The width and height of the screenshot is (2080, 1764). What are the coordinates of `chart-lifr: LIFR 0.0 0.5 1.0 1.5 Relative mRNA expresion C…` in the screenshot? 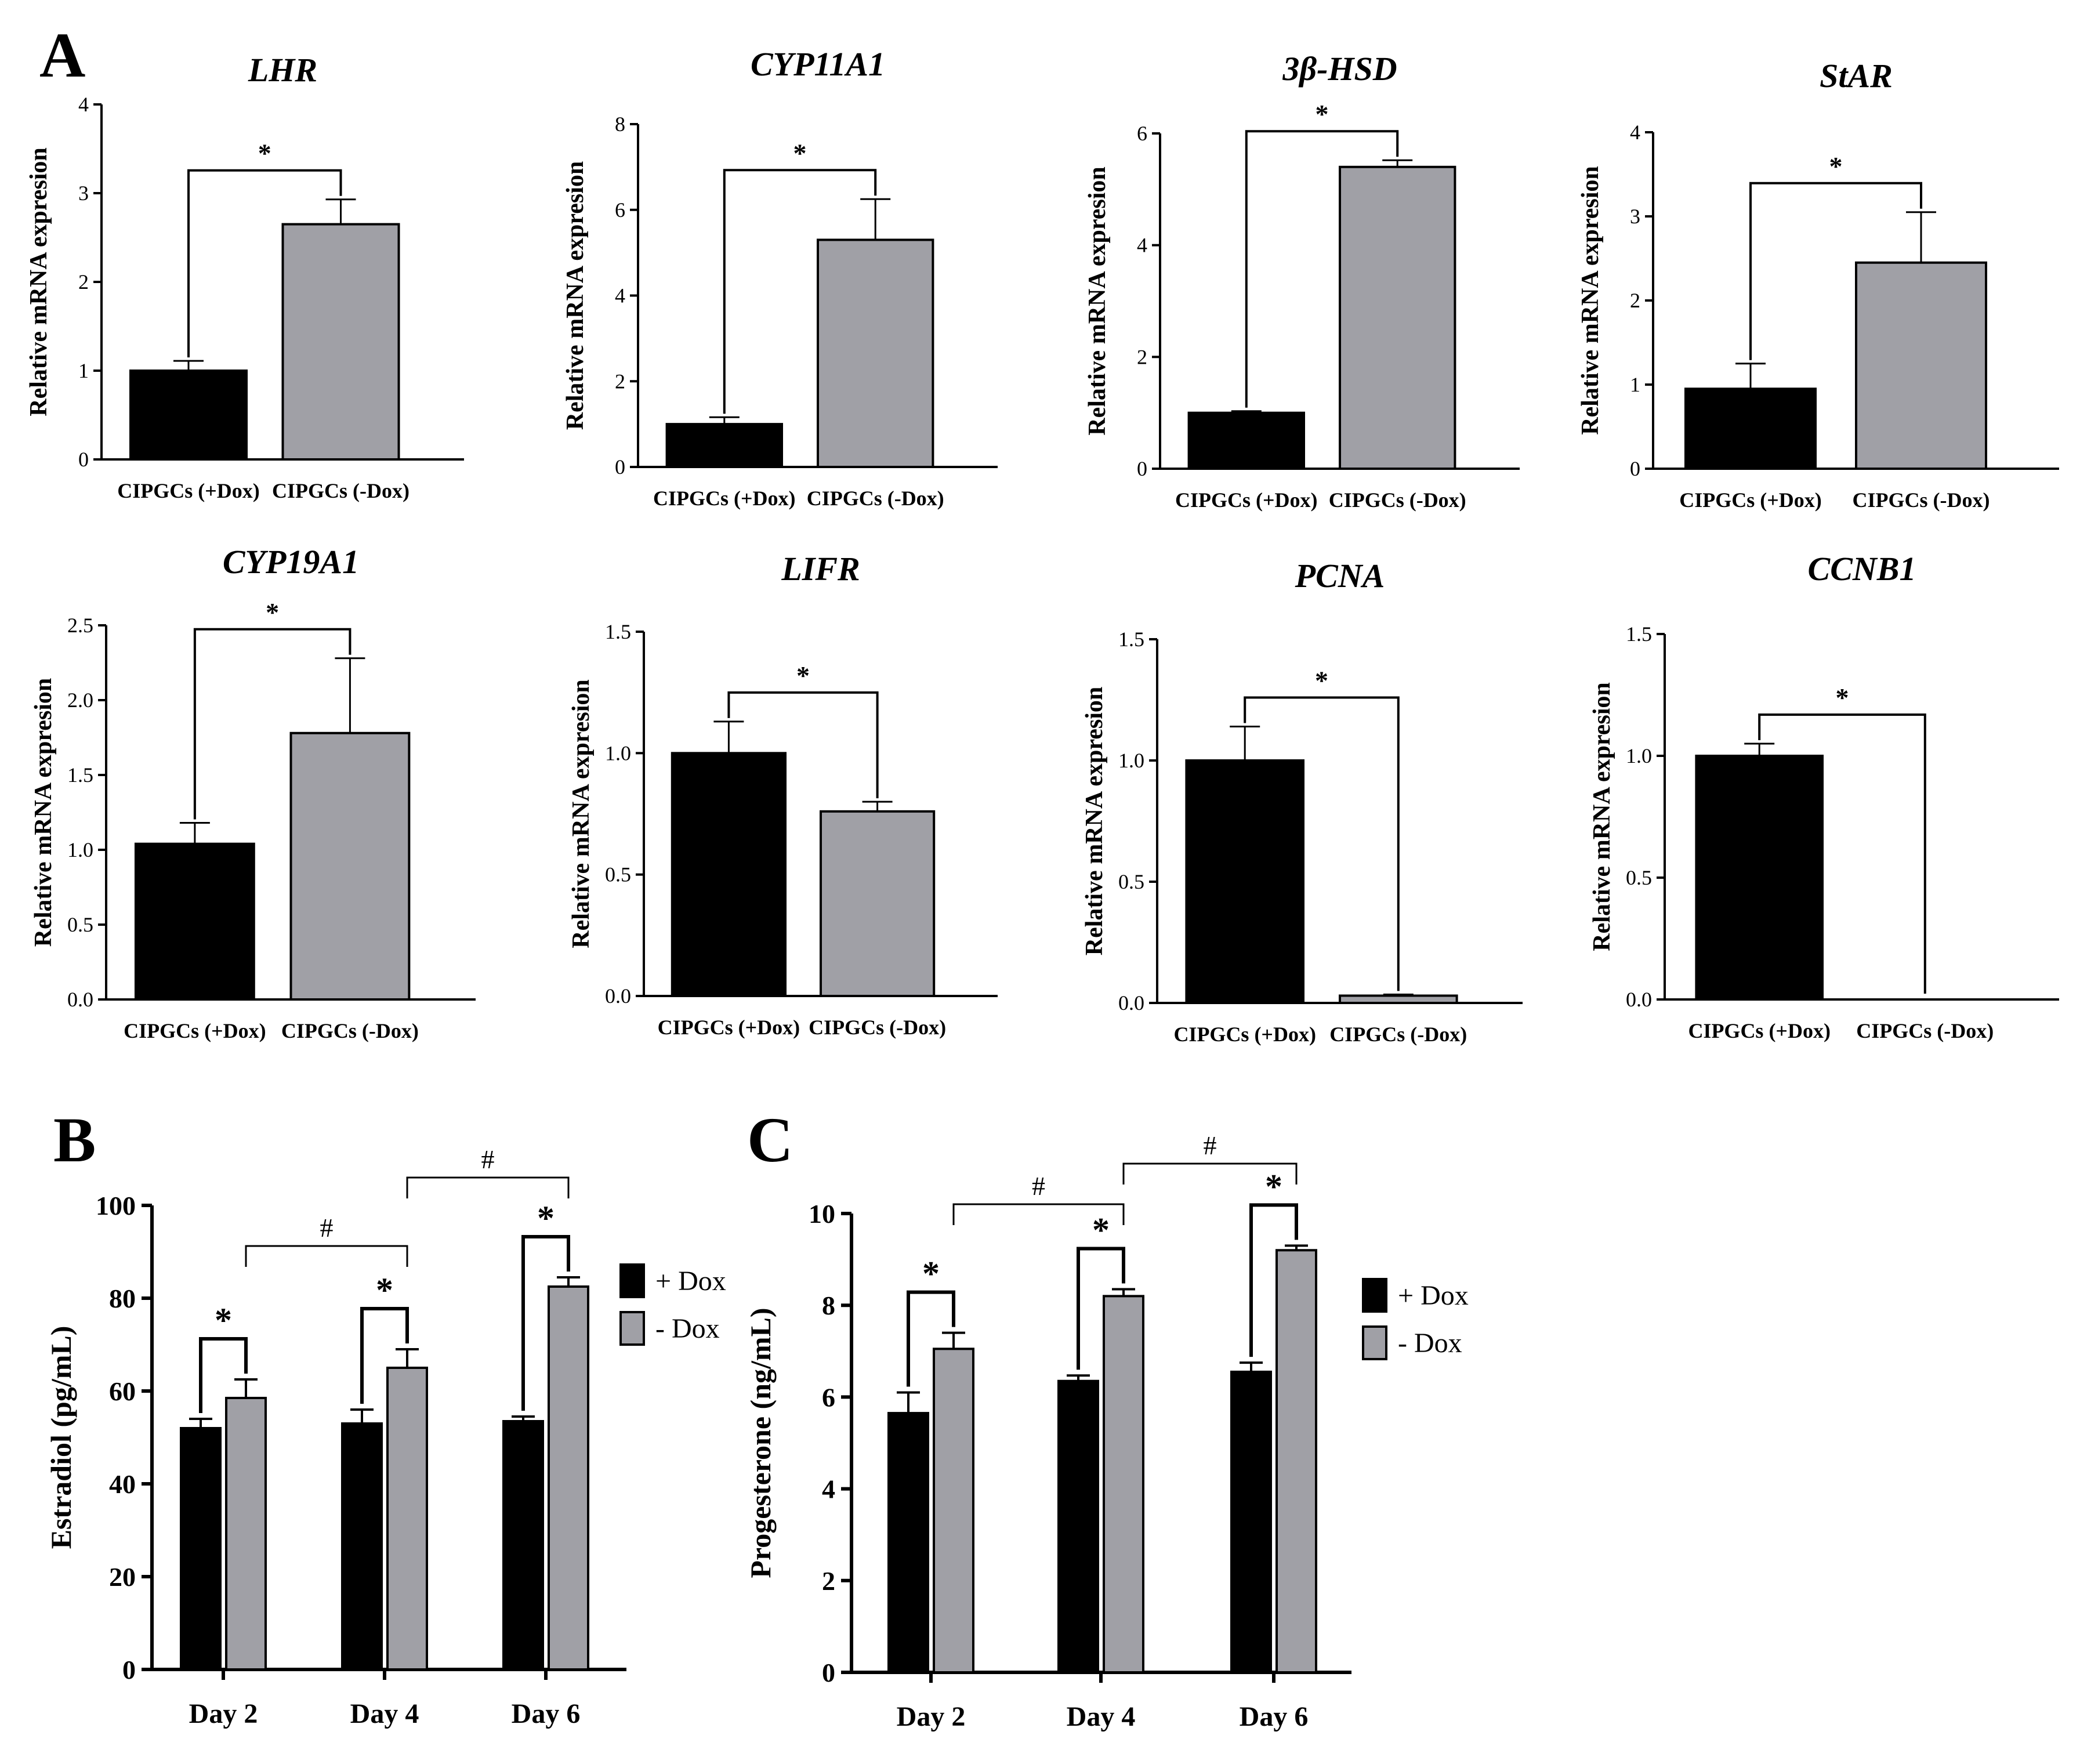 It's located at (783, 794).